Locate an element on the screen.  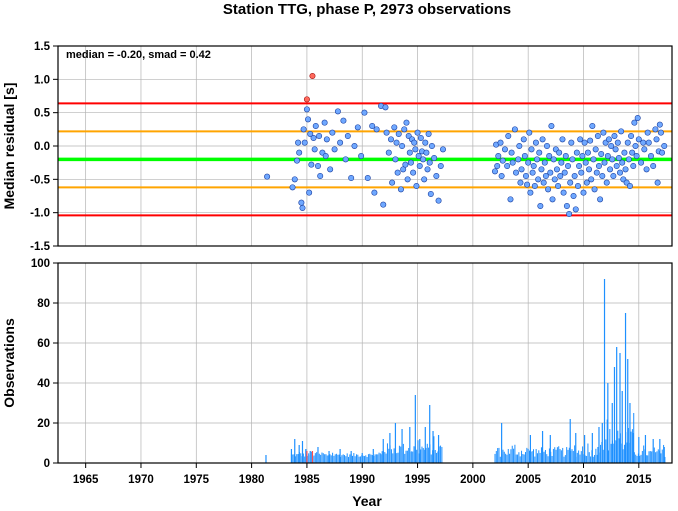
y-tick-label: 0.0 is located at coordinates (42, 147).